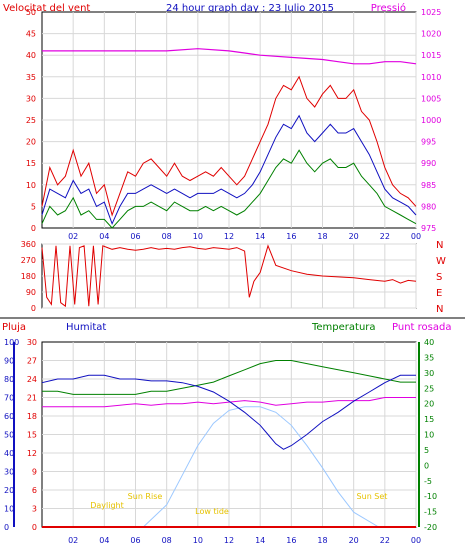  Describe the element at coordinates (9, 416) in the screenshot. I see `humidity-tick-label: 60` at that location.